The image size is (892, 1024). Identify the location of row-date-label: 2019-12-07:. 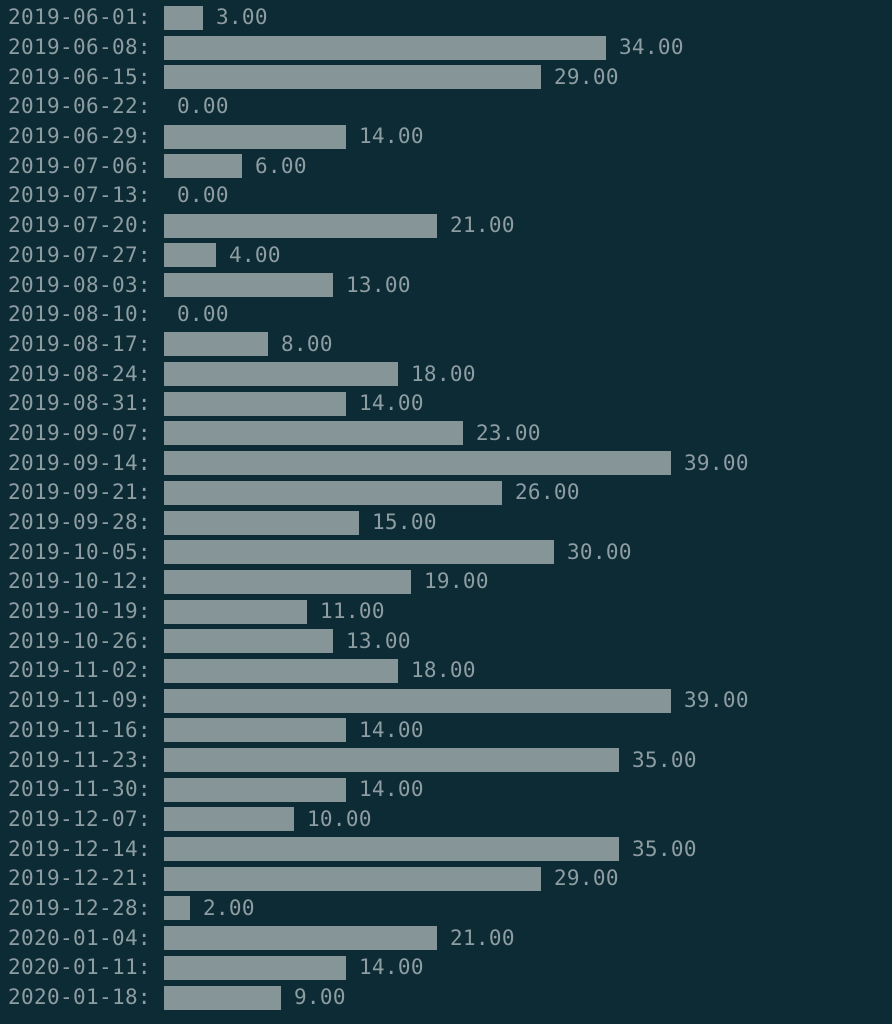
(79, 818).